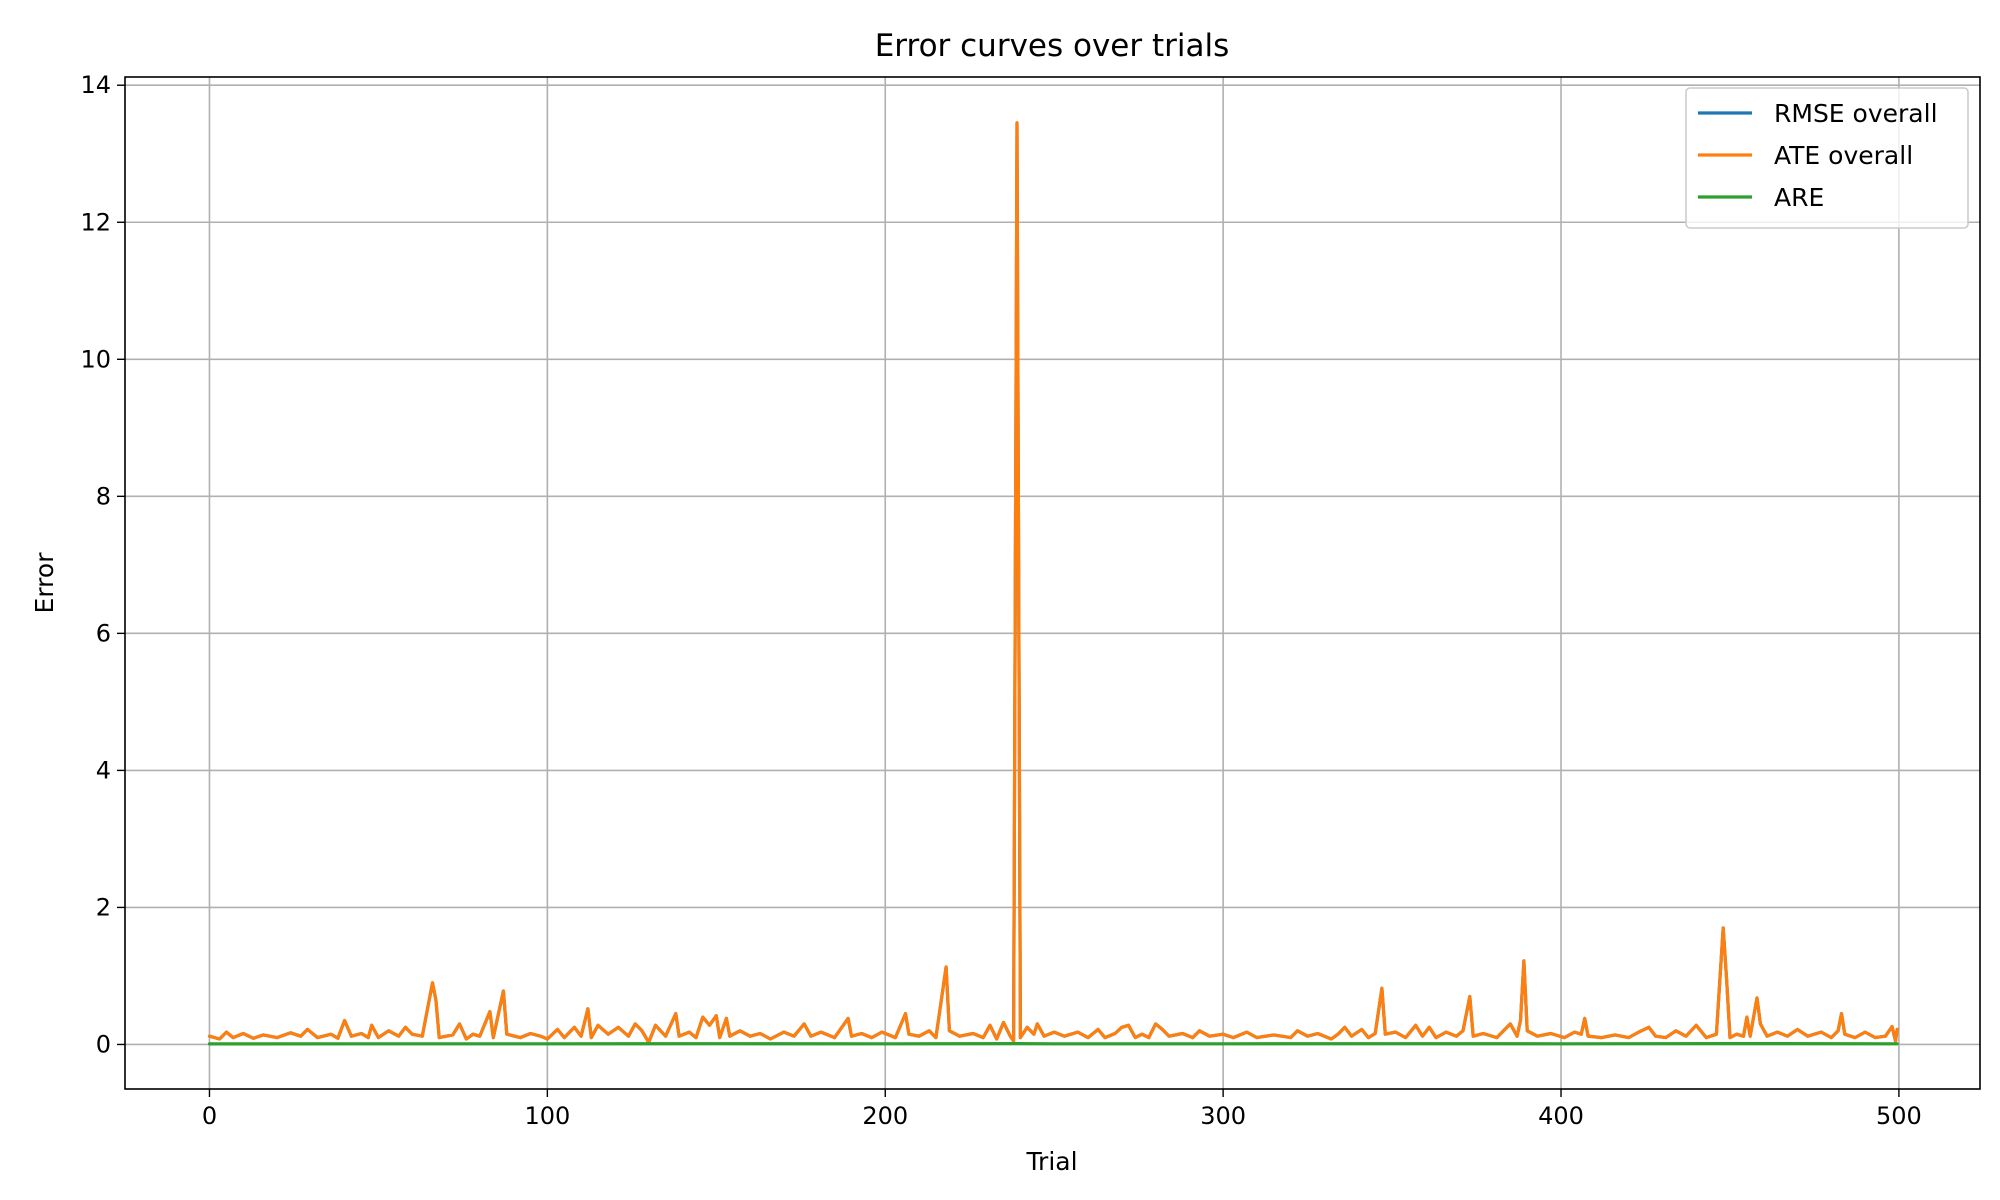  I want to click on y-axis-label: Error, so click(44, 583).